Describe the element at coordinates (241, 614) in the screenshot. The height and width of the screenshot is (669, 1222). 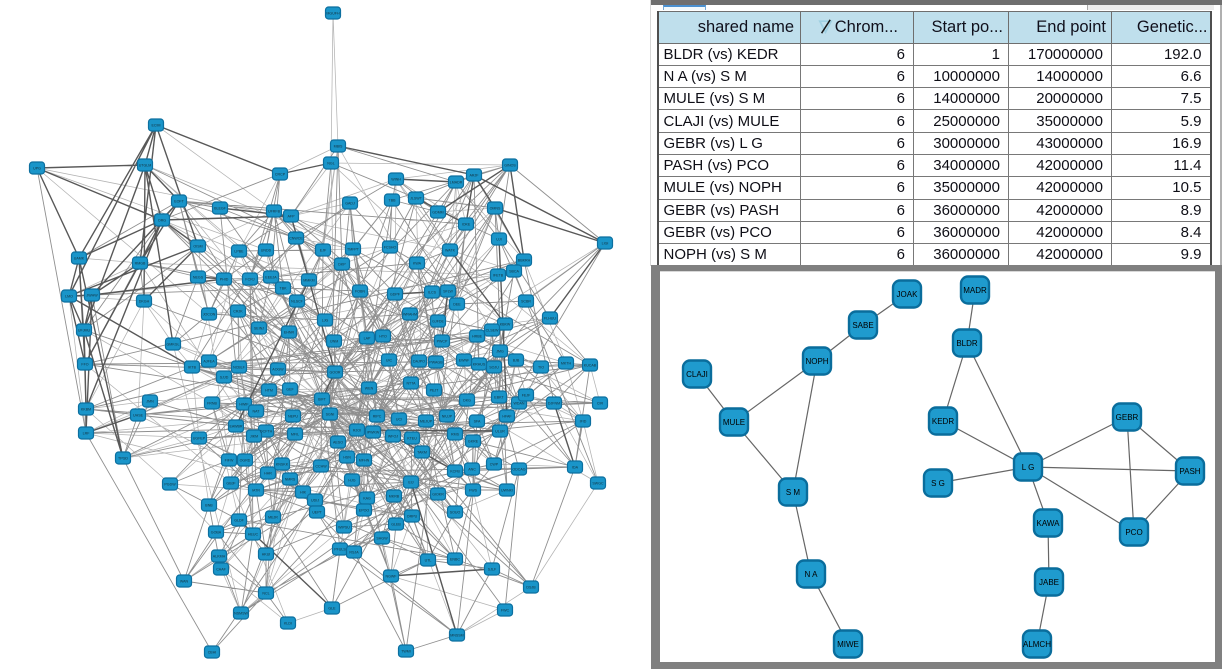
I see `svg-text: NSMSW` at that location.